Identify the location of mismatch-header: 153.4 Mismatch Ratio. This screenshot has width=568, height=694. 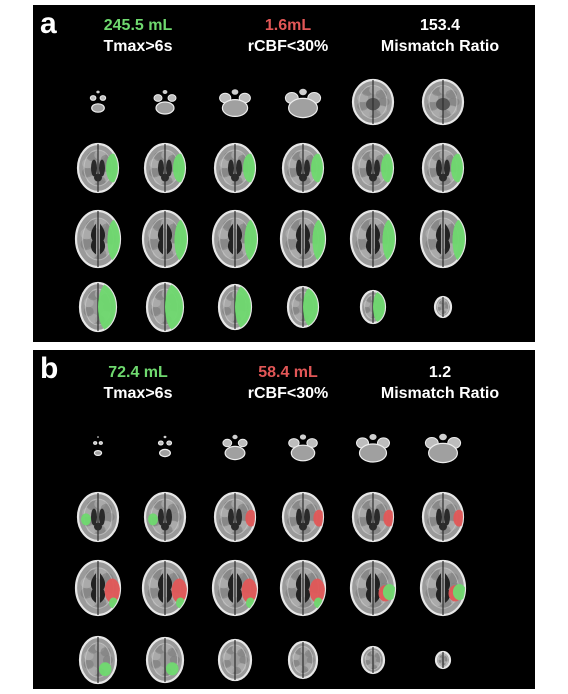
(440, 36).